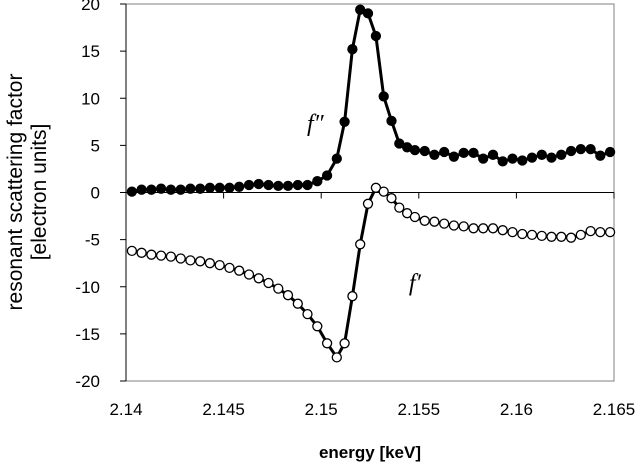 The width and height of the screenshot is (640, 467). Describe the element at coordinates (101, 195) in the screenshot. I see `y-axis: 20 15 10 5 0 -5 -10 -15 -20` at that location.